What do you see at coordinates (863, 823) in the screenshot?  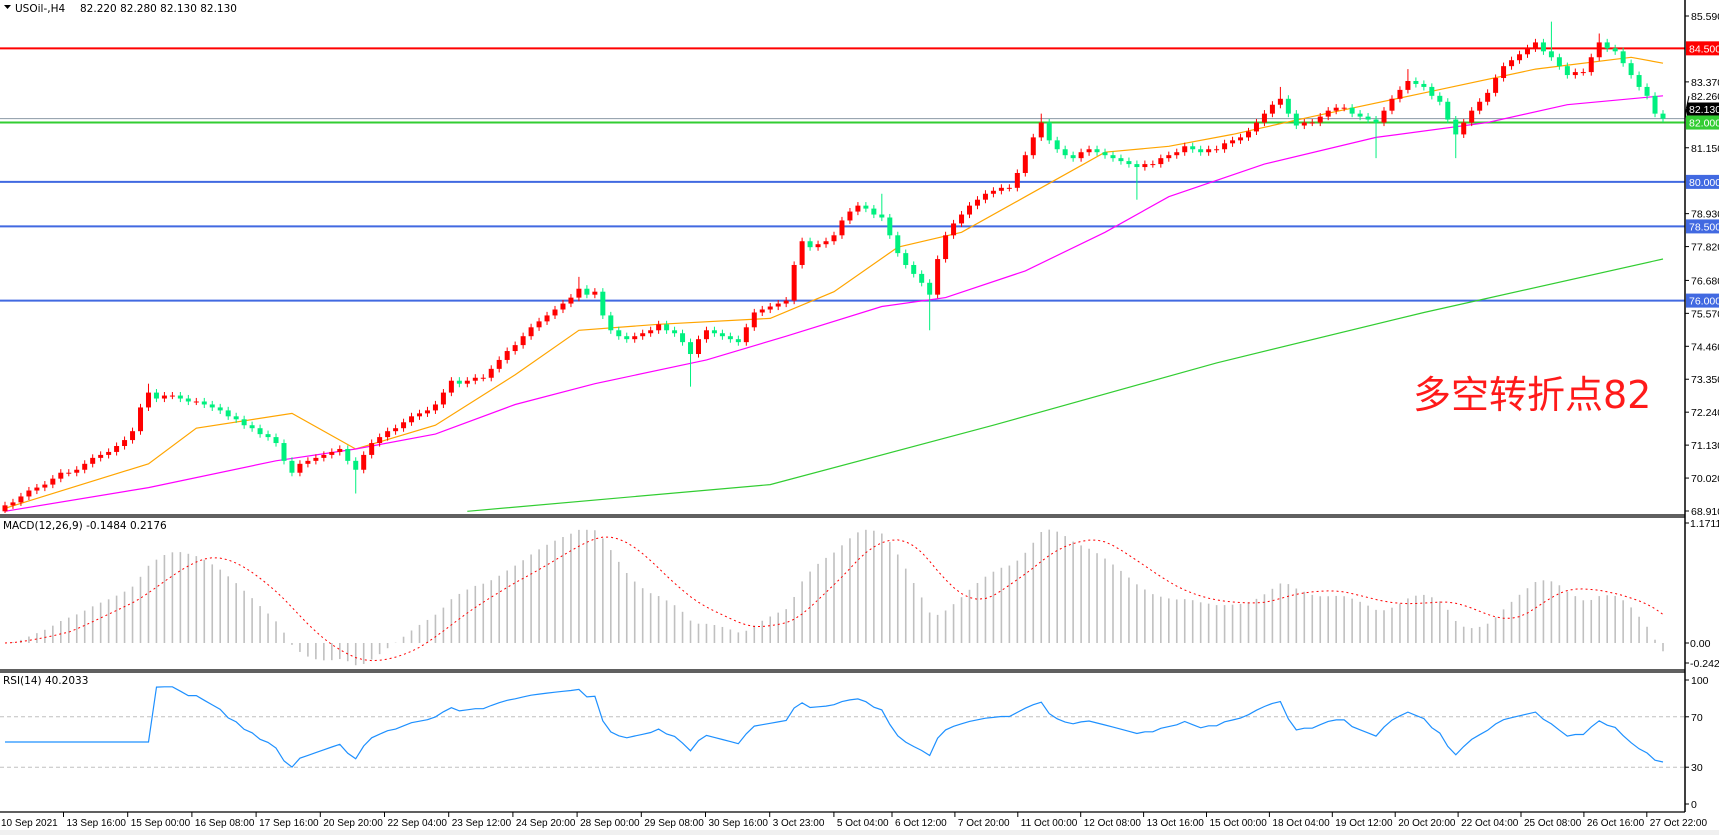 I see `date-tick-label: 5 Oct 04:00` at bounding box center [863, 823].